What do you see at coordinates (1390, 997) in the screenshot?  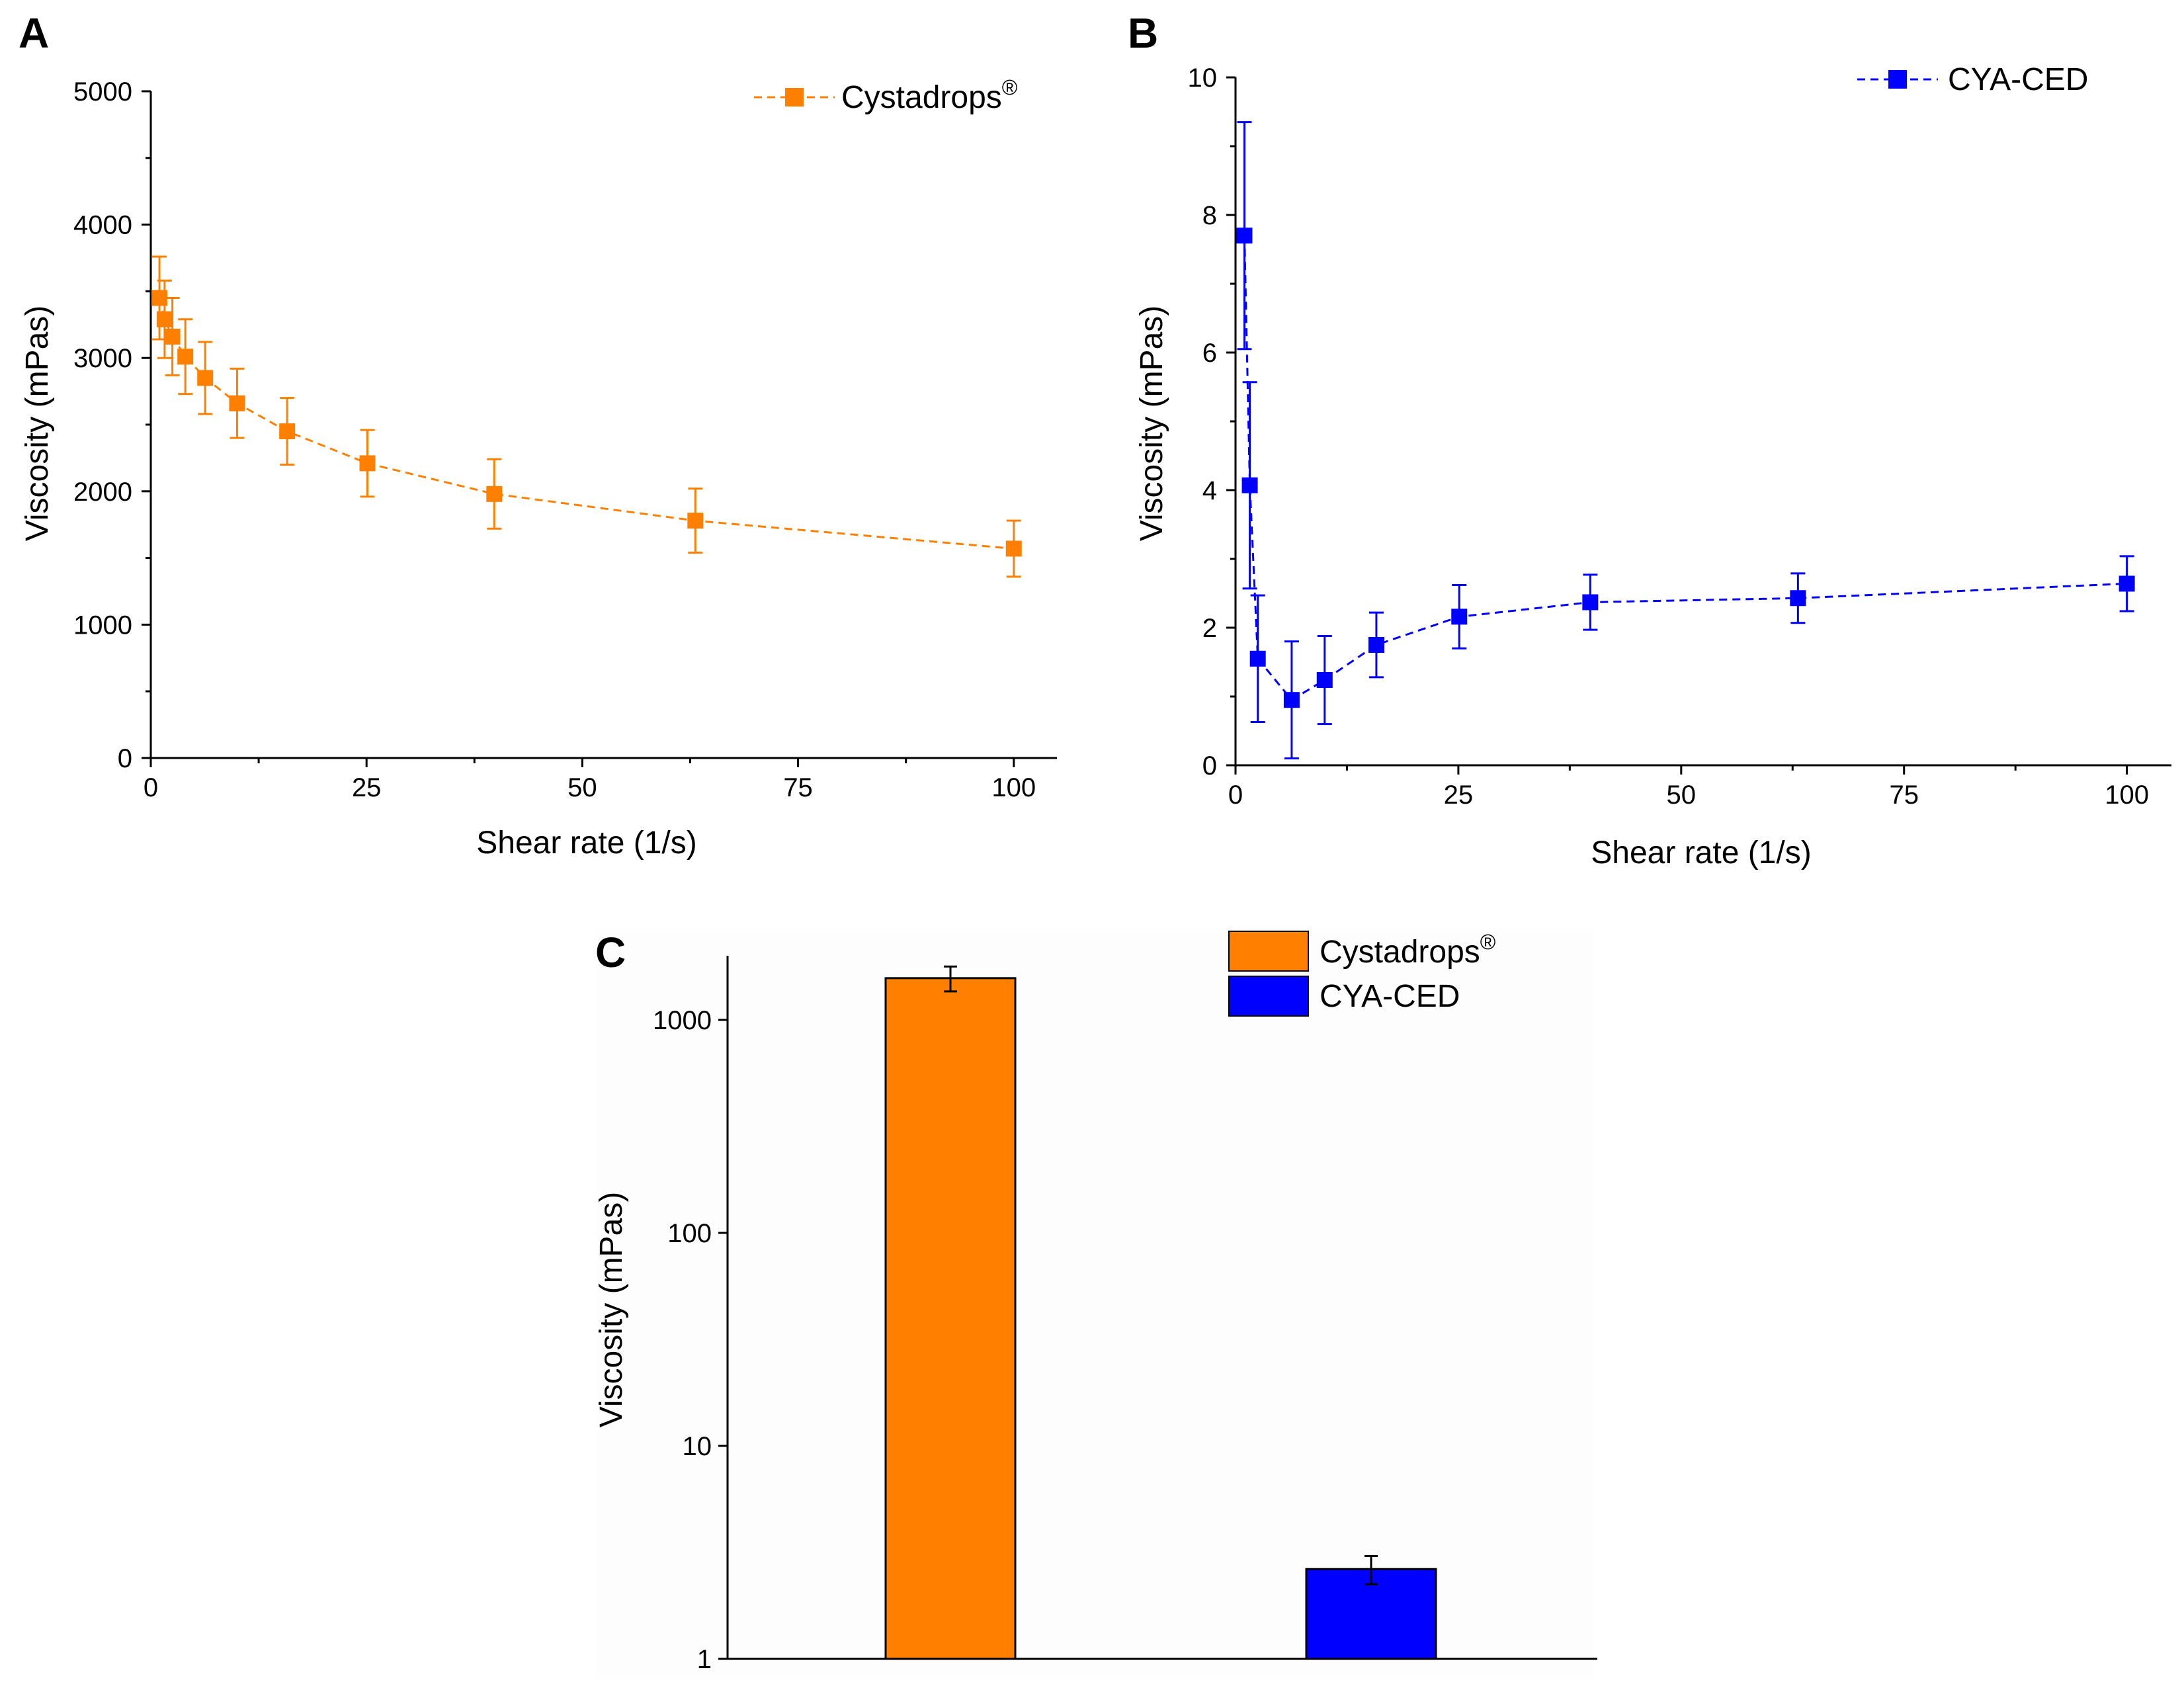 I see `panel-c-legend-label-cya-ced: CYA-CED` at bounding box center [1390, 997].